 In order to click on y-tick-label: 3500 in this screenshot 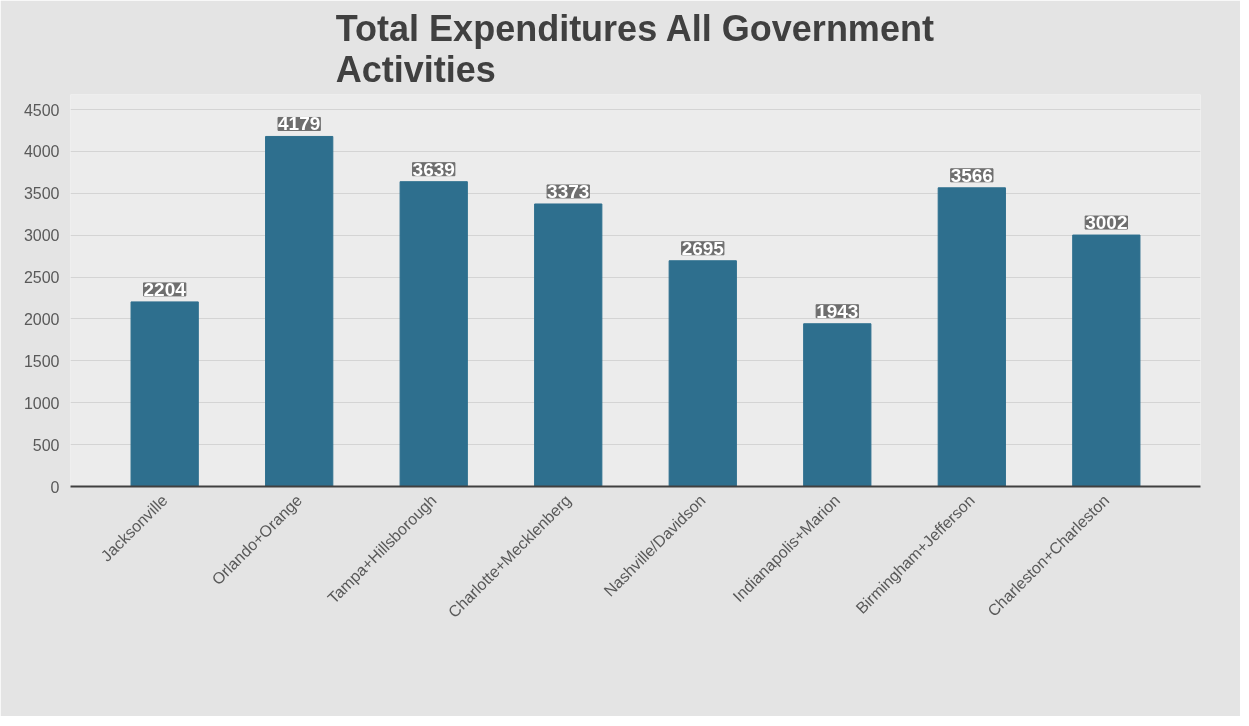, I will do `click(41, 194)`.